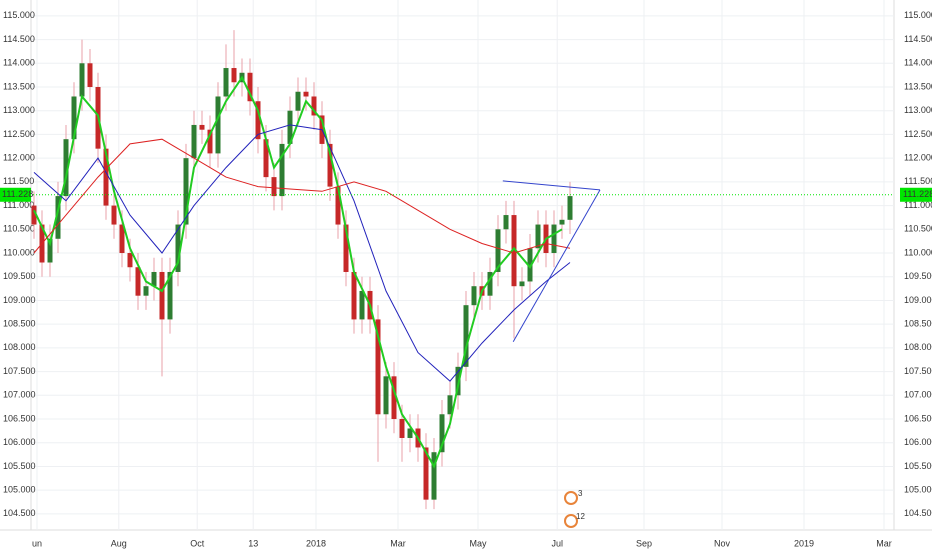 Image resolution: width=932 pixels, height=550 pixels. What do you see at coordinates (918, 371) in the screenshot?
I see `y-tick-label-right: 107.500` at bounding box center [918, 371].